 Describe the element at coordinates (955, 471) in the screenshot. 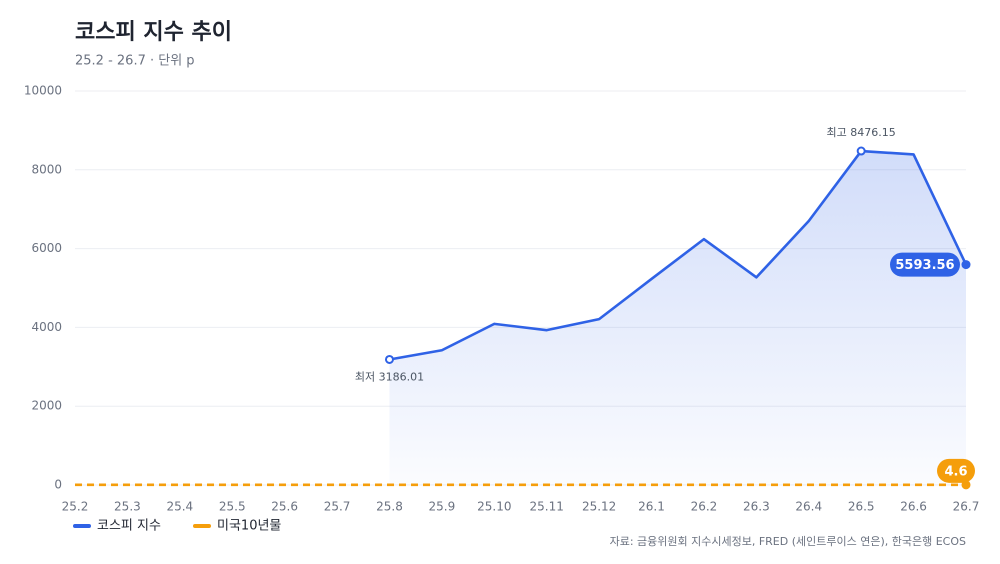

I see `value-label: 4.6` at that location.